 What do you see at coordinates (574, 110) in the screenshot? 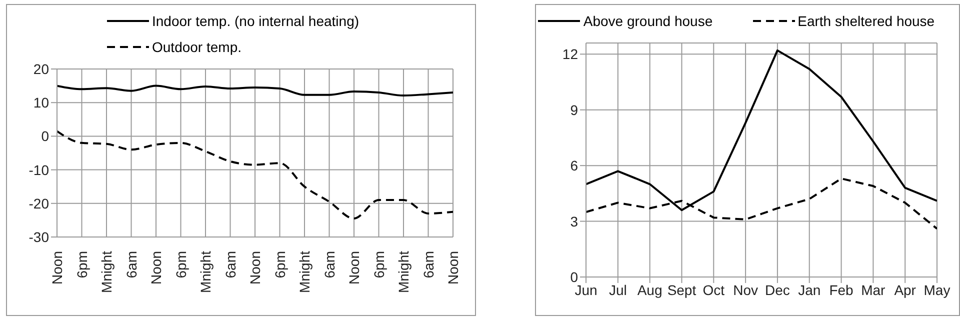
I see `y-tick-label: 9` at bounding box center [574, 110].